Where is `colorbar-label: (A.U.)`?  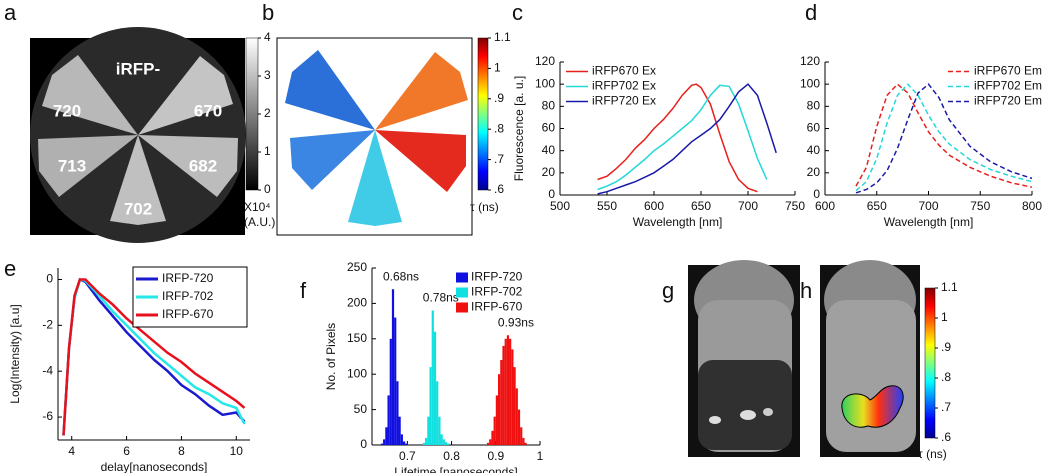
colorbar-label: (A.U.) is located at coordinates (259, 222).